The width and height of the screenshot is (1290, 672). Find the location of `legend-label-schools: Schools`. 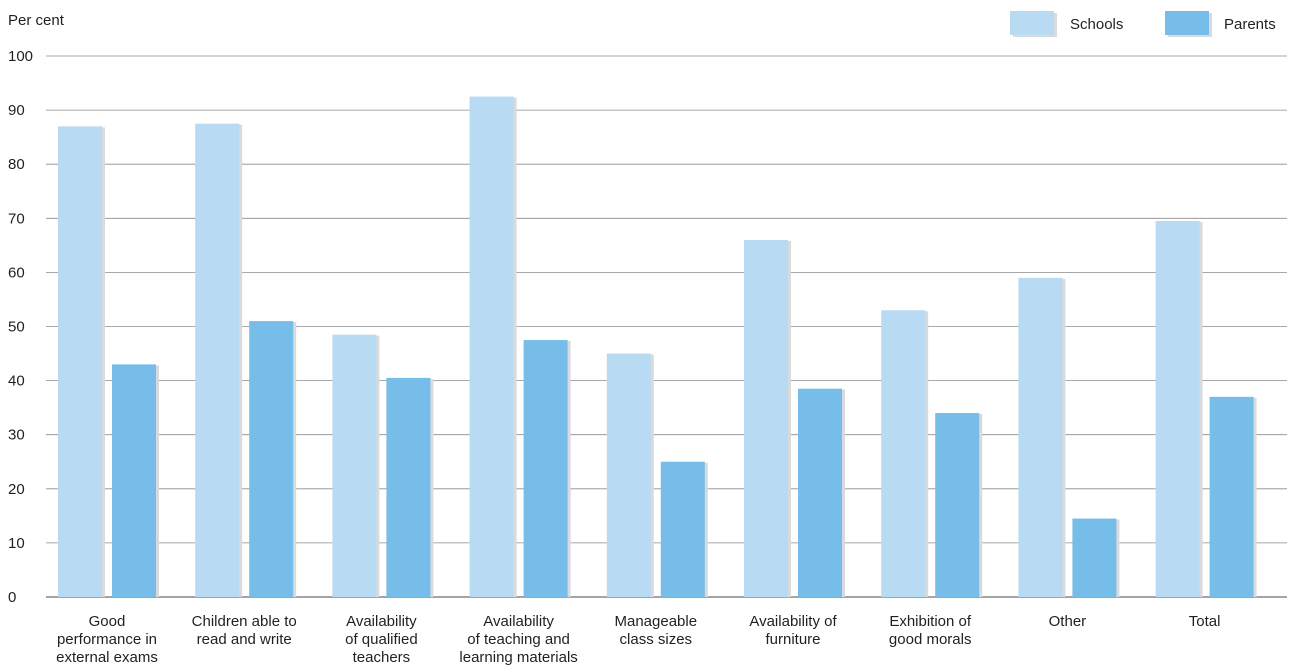

legend-label-schools: Schools is located at coordinates (1096, 24).